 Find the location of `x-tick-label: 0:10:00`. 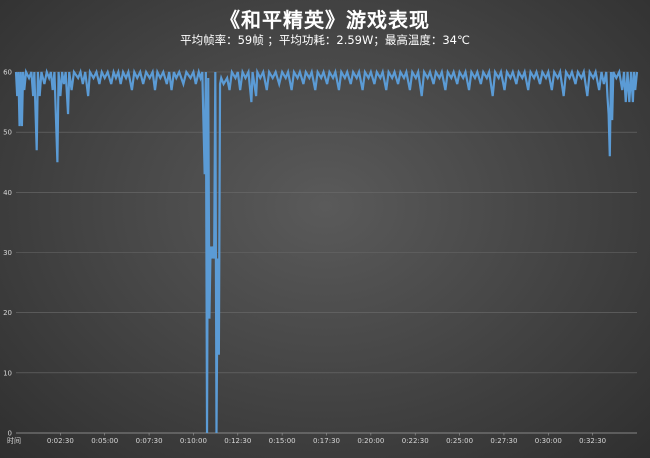

x-tick-label: 0:10:00 is located at coordinates (193, 441).